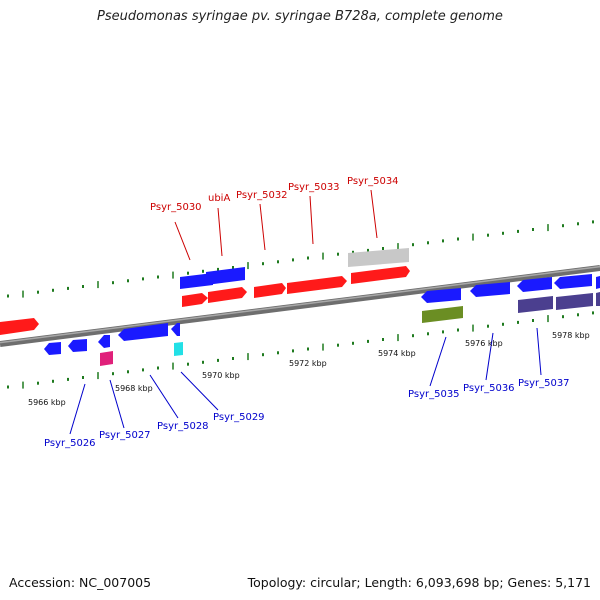 This screenshot has height=600, width=600. Describe the element at coordinates (70, 443) in the screenshot. I see `gene-label: Psyr_5026` at that location.